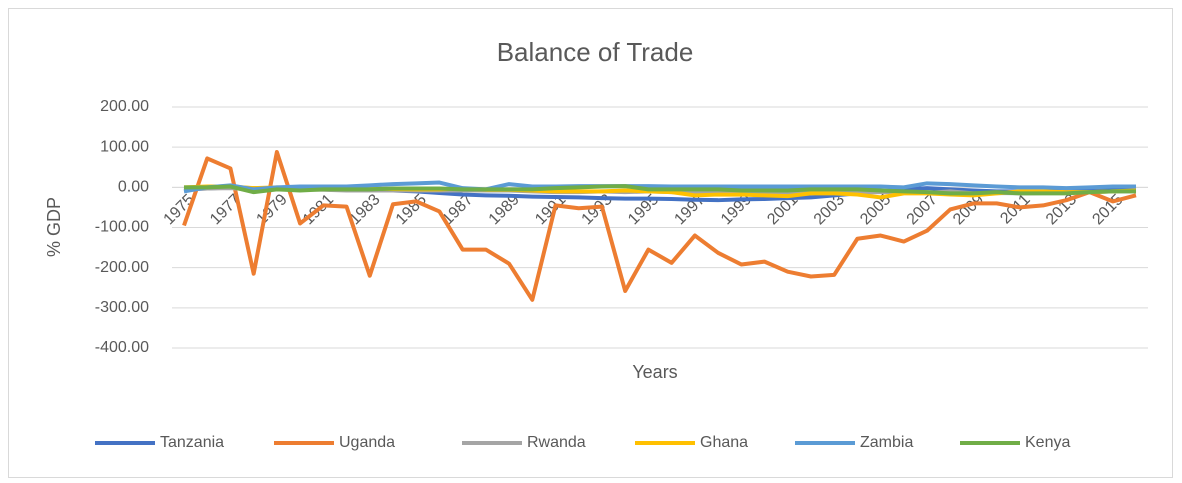 Image resolution: width=1182 pixels, height=483 pixels. What do you see at coordinates (133, 187) in the screenshot?
I see `y-tick-label: 0.00` at bounding box center [133, 187].